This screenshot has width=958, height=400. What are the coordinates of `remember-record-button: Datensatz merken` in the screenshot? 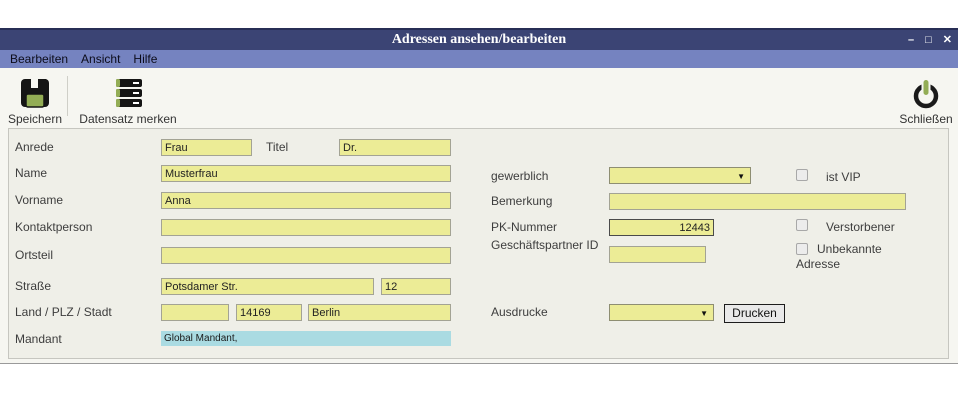 It's located at (128, 100).